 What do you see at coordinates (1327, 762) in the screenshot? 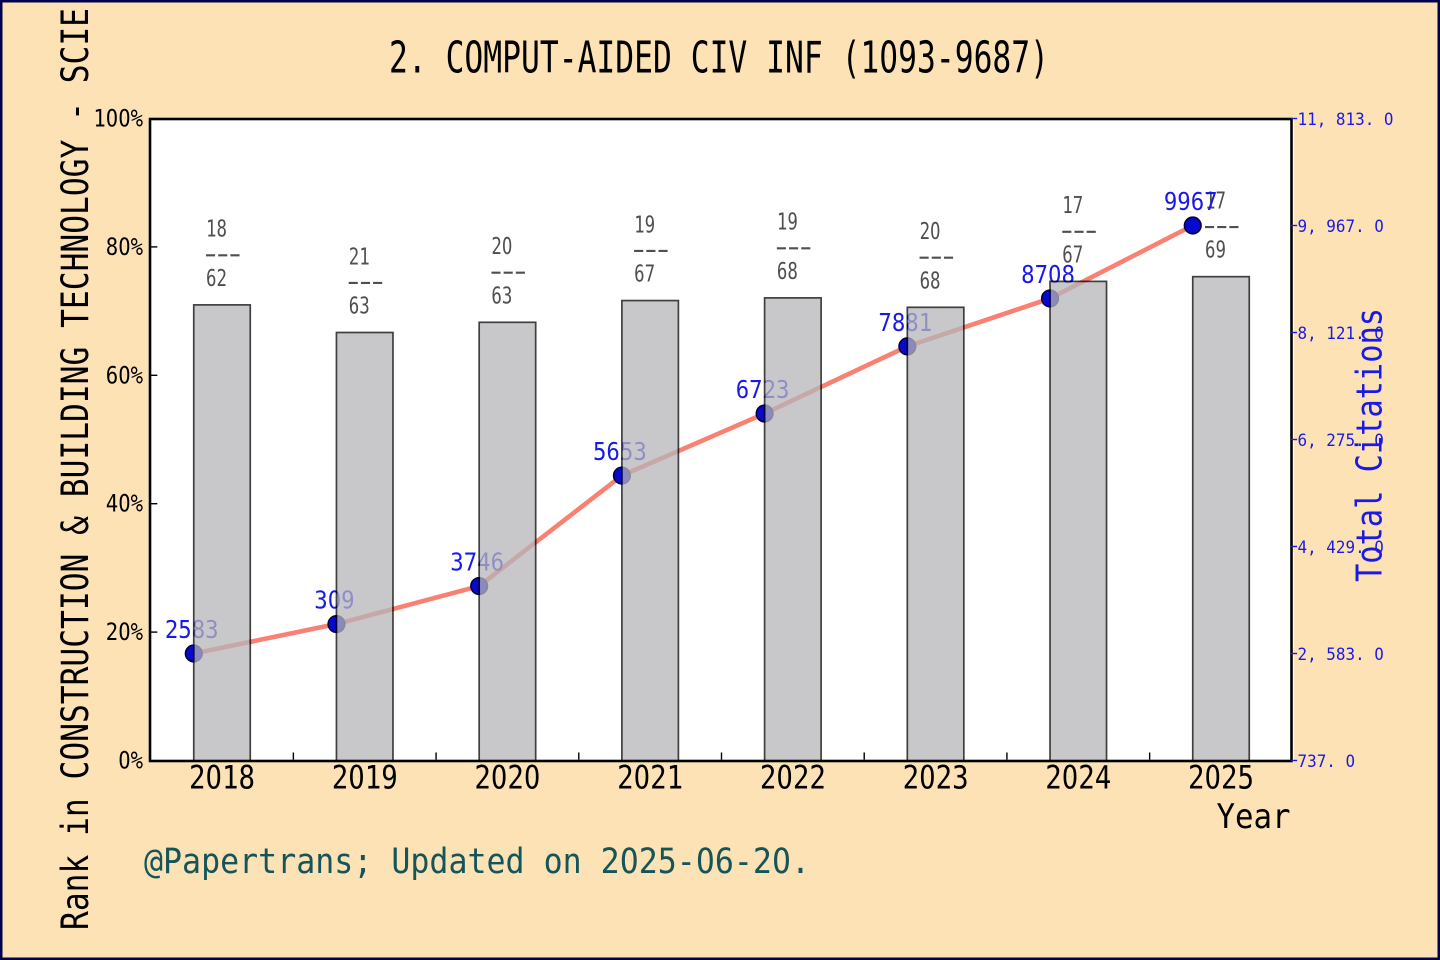
I see `right-axis-tick-label: 737. 0` at bounding box center [1327, 762].